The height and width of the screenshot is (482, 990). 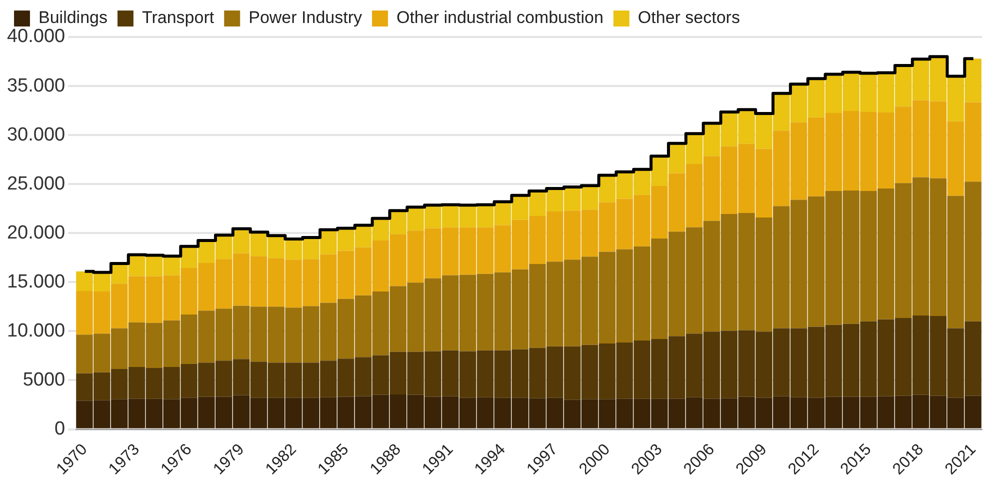 What do you see at coordinates (36, 331) in the screenshot?
I see `y-tick-label: 10.000` at bounding box center [36, 331].